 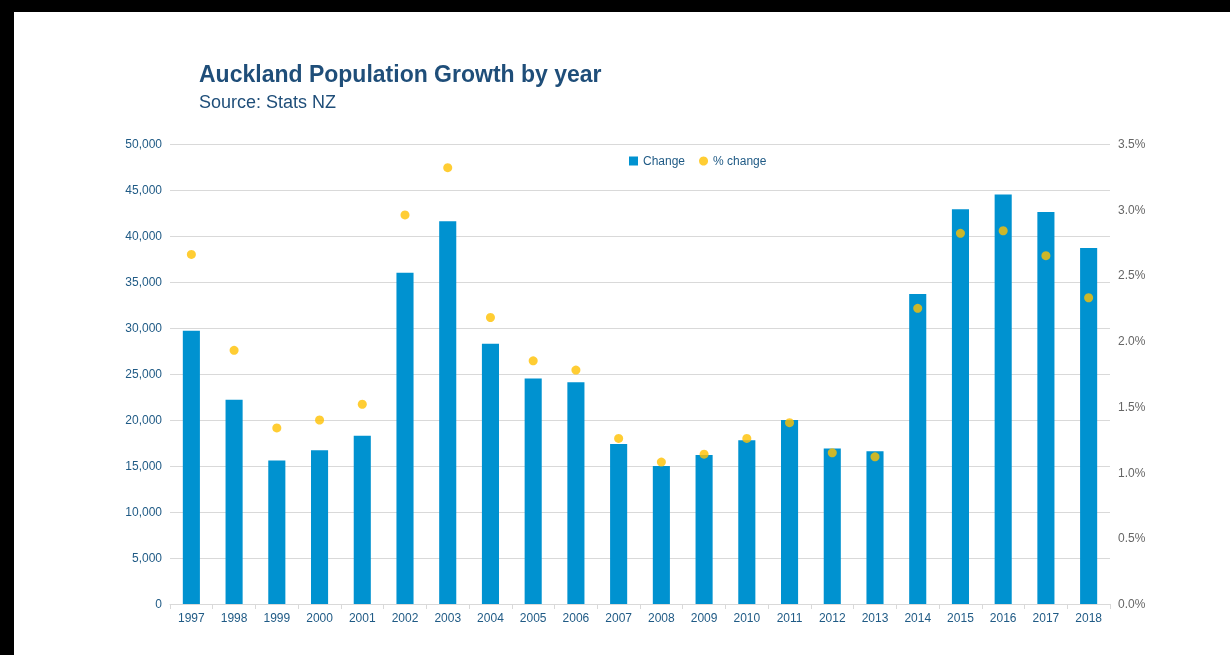 What do you see at coordinates (362, 618) in the screenshot?
I see `x-tick-label: 2001` at bounding box center [362, 618].